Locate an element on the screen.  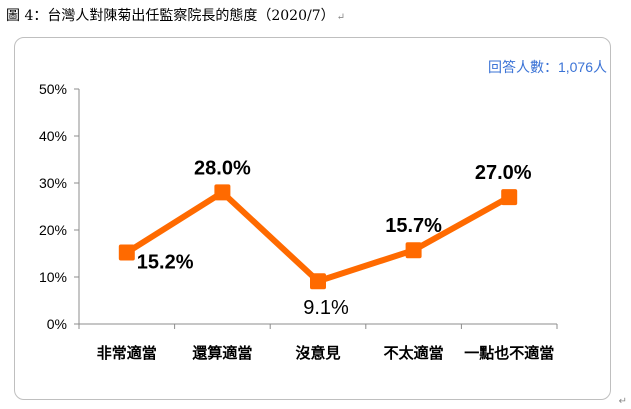
data-label: 15.2% is located at coordinates (165, 263).